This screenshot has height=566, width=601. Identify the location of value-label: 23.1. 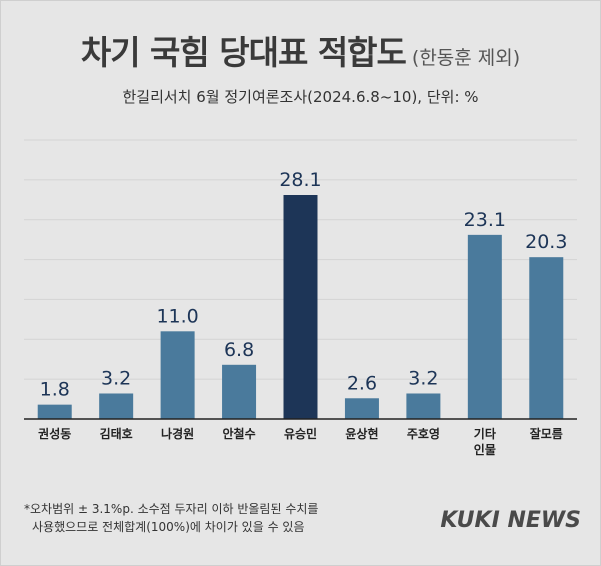
(485, 220).